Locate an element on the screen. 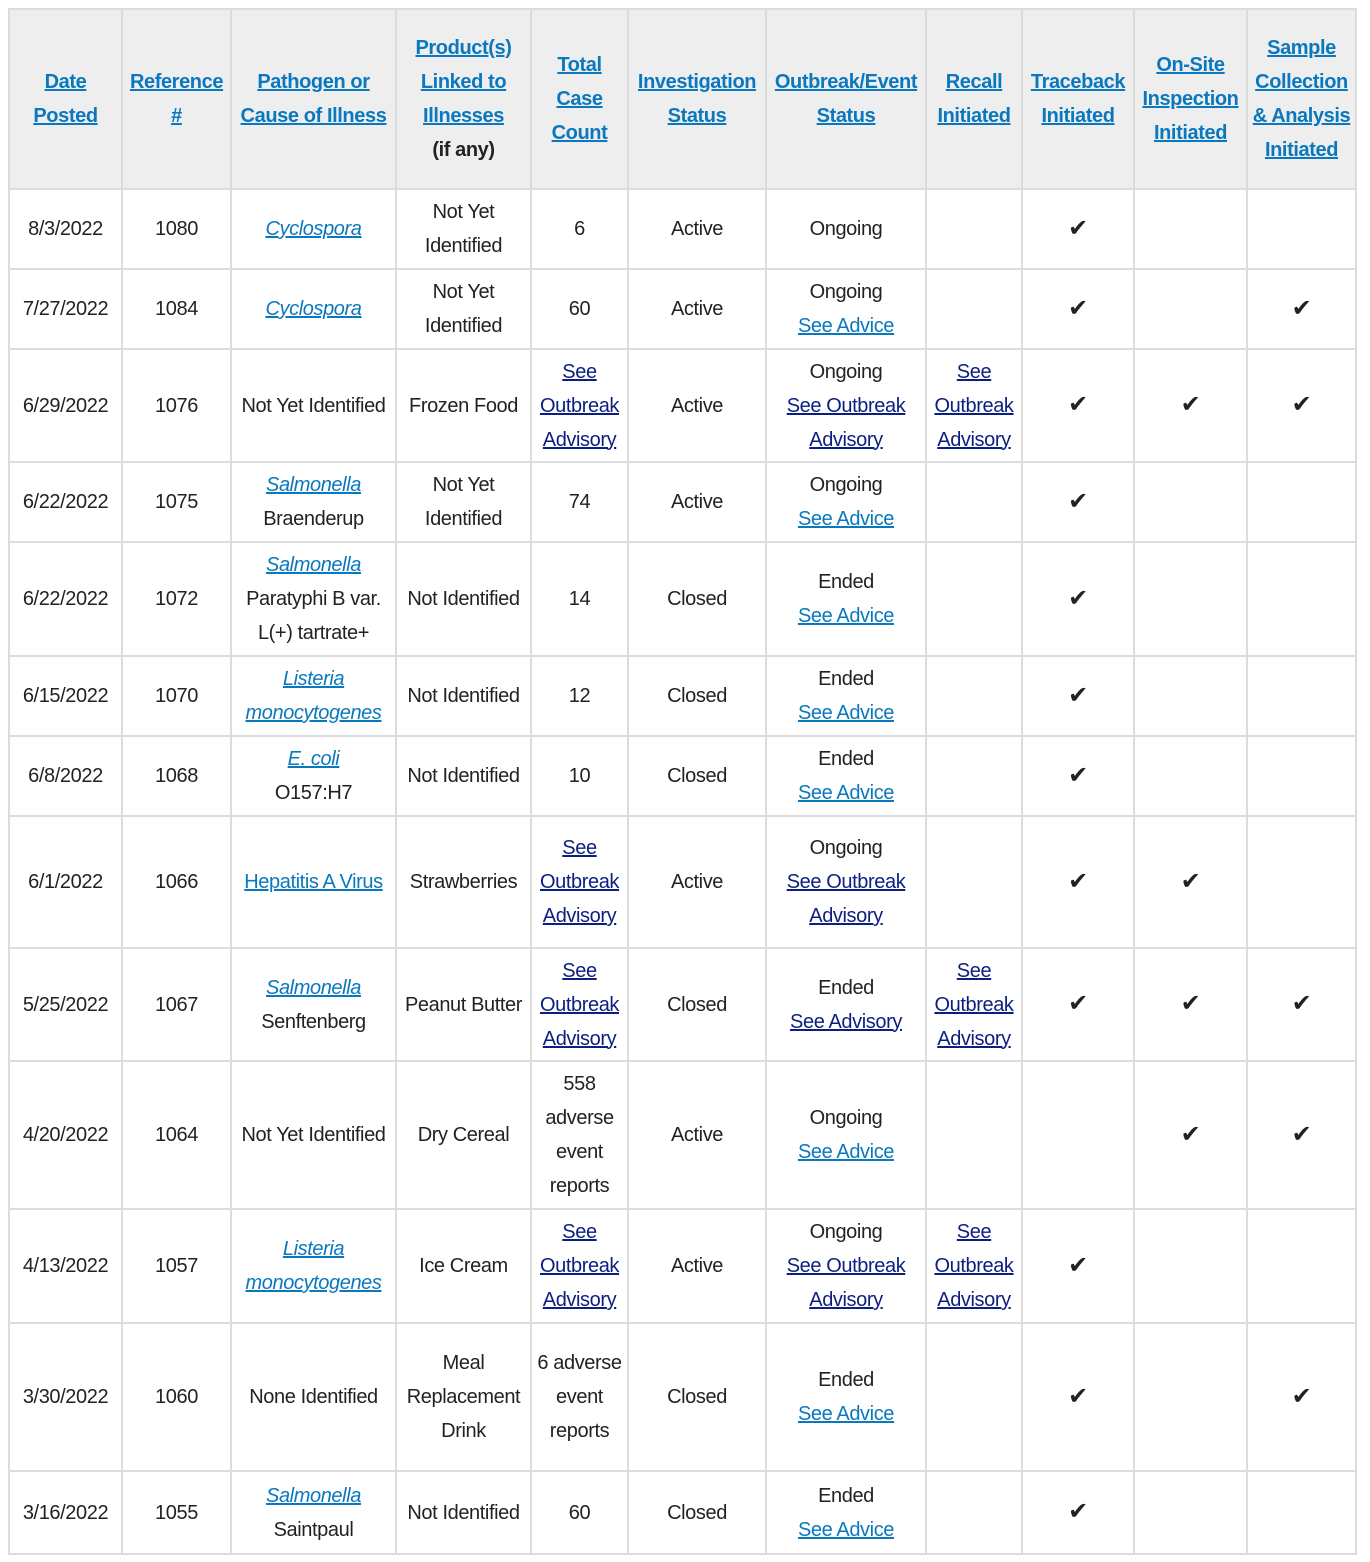 The width and height of the screenshot is (1370, 1562). traceback-cell: ✔ is located at coordinates (1078, 882).